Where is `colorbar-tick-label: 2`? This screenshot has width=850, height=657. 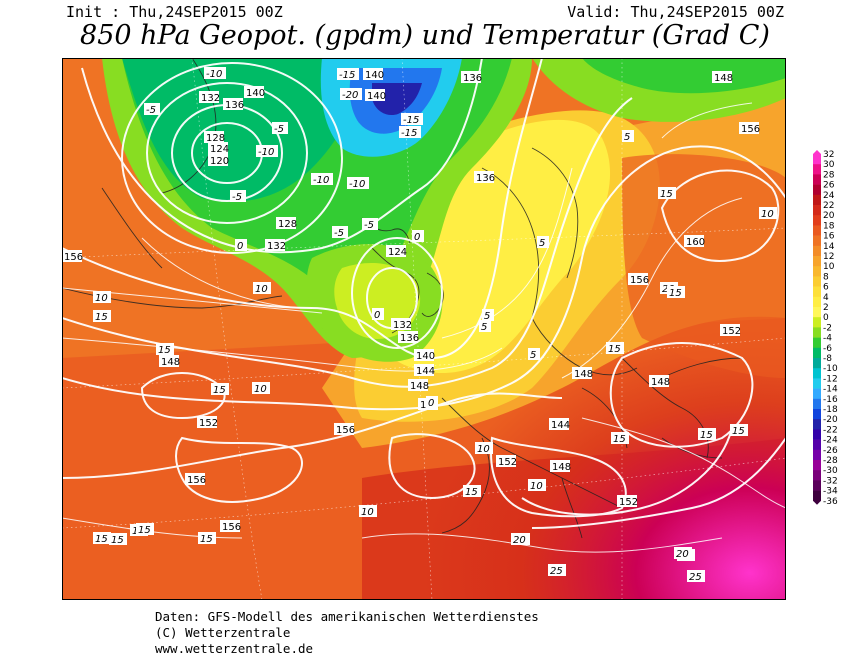 colorbar-tick-label: 2 is located at coordinates (826, 308).